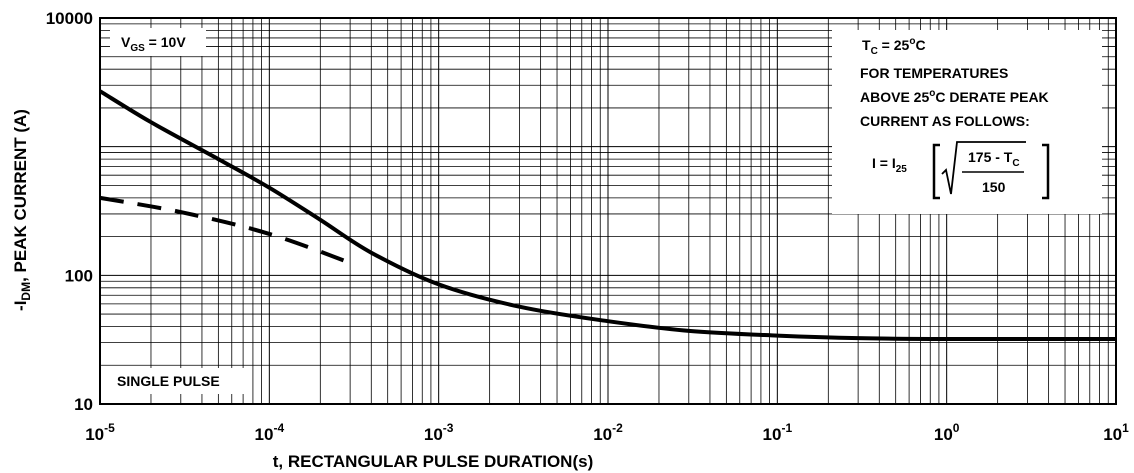  What do you see at coordinates (83, 404) in the screenshot?
I see `y-tick-label: 10` at bounding box center [83, 404].